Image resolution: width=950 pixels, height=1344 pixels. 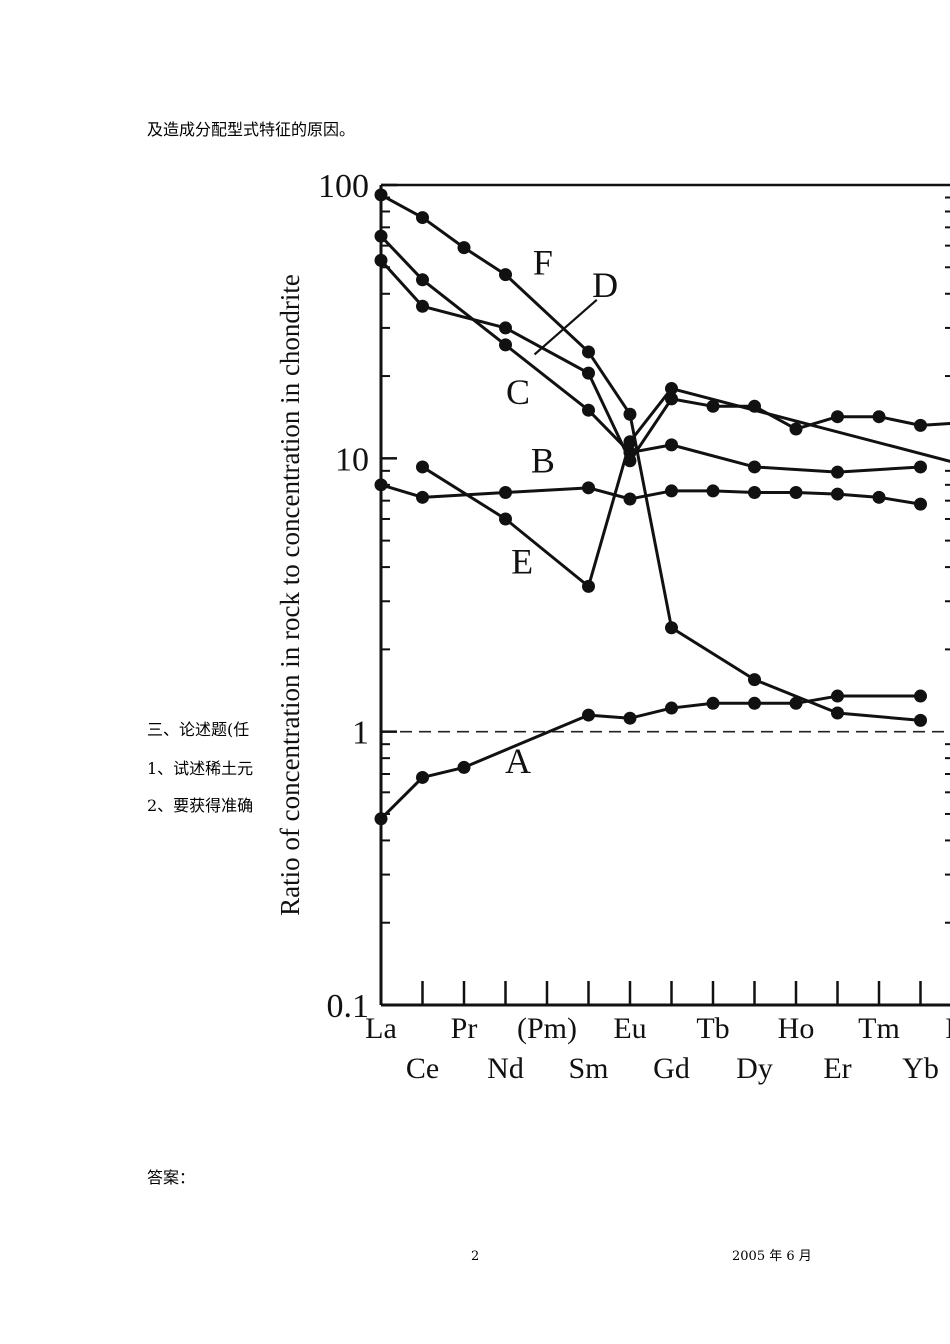 What do you see at coordinates (650, 494) in the screenshot?
I see `series-line-b` at bounding box center [650, 494].